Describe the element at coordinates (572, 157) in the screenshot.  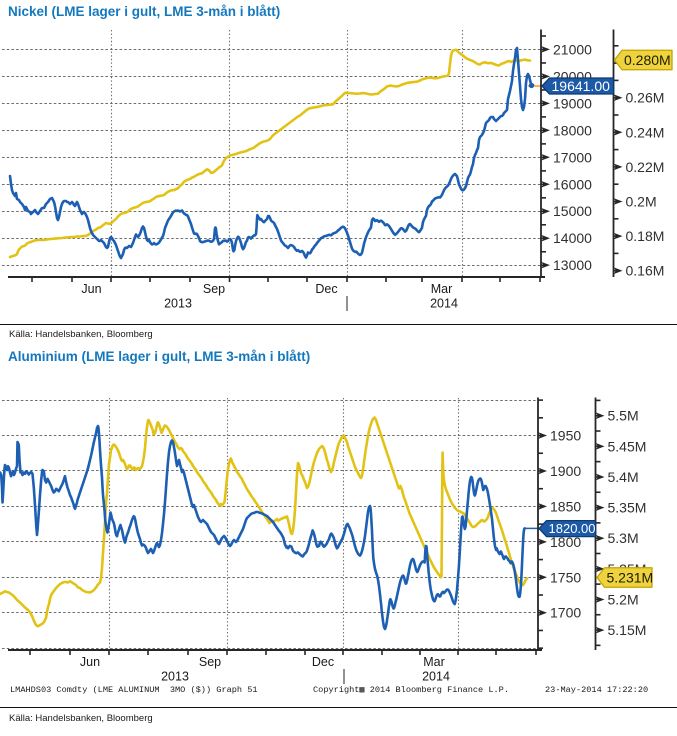
I see `svg-text: 17000` at that location.